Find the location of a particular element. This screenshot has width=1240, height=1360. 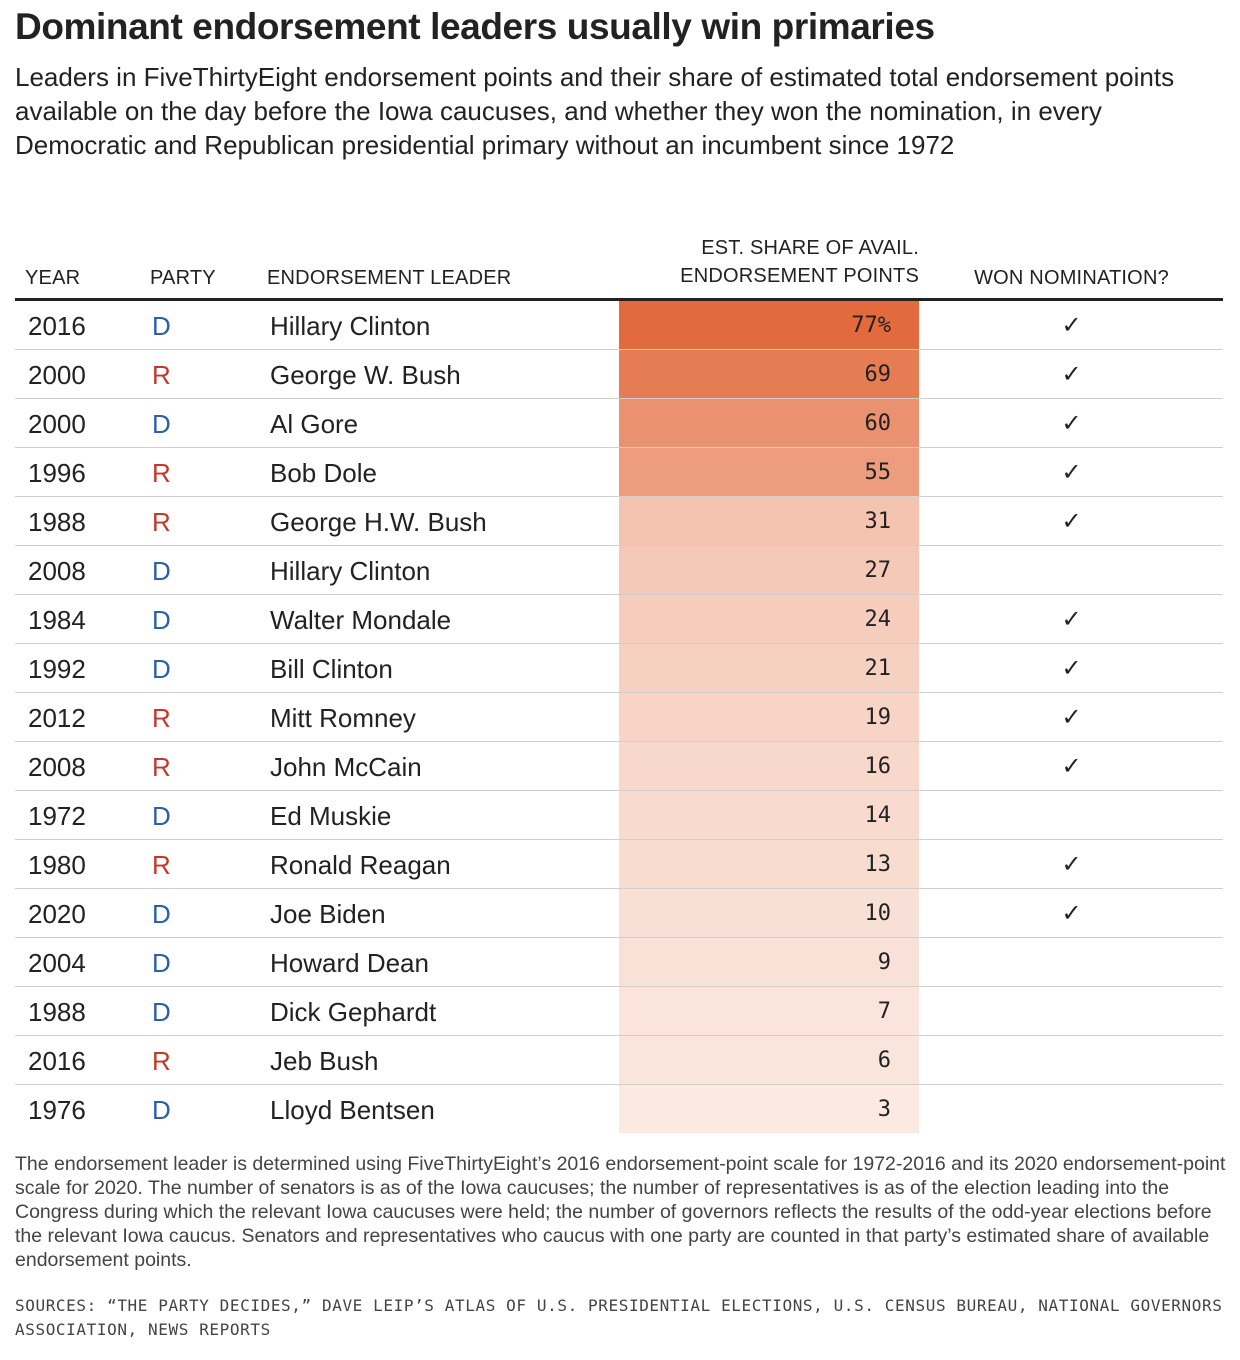

cell-share: 55 is located at coordinates (769, 472).